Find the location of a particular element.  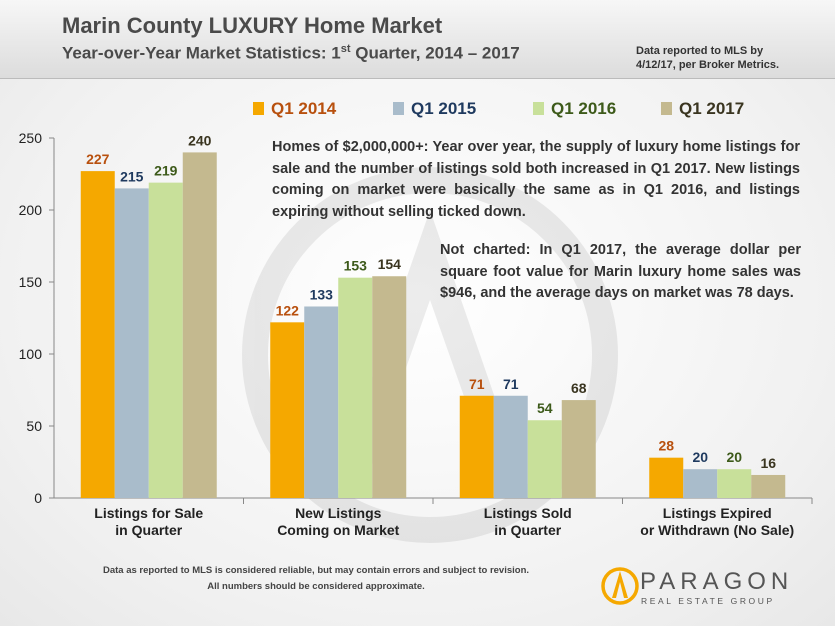

data-label: 68 is located at coordinates (579, 388).